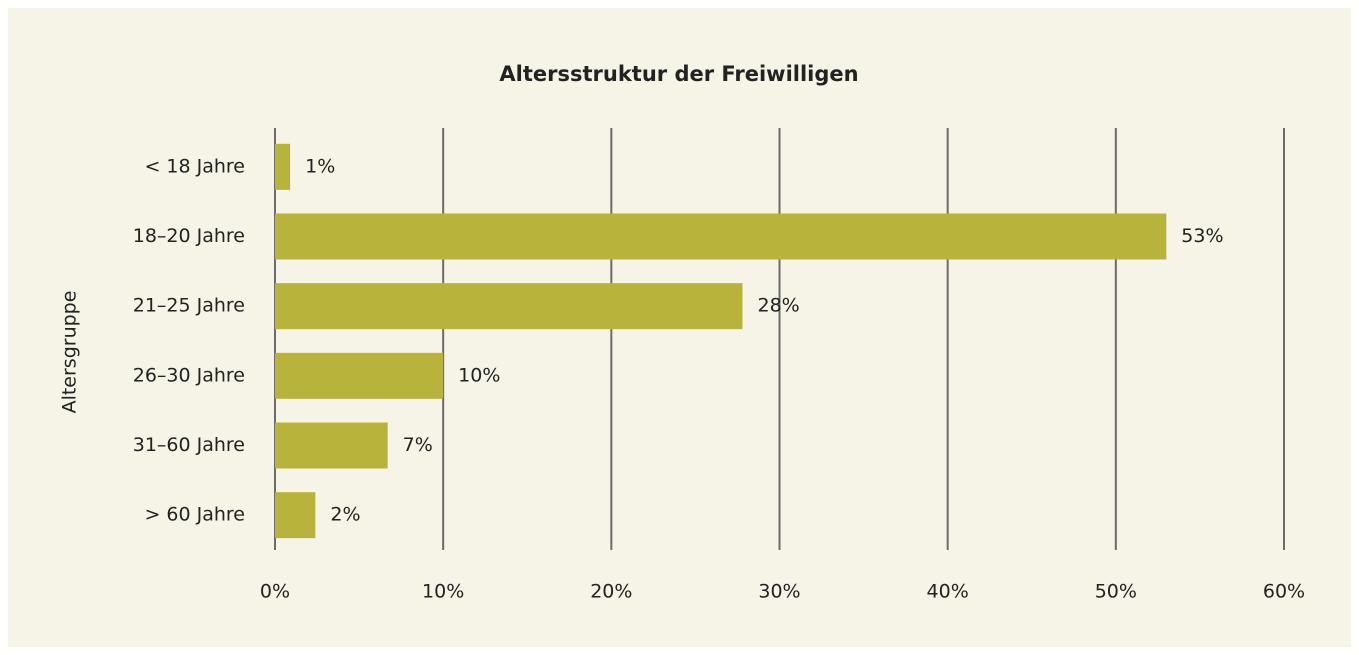 The image size is (1359, 655). I want to click on y-tick-label: 21–25 Jahre, so click(189, 306).